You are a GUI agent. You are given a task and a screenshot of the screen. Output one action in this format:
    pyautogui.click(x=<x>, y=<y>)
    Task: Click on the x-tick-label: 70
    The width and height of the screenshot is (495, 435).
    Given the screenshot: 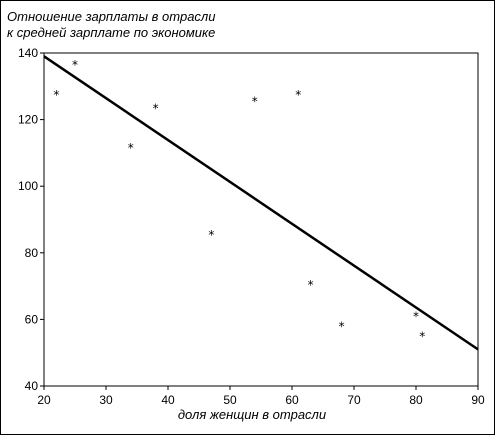 What is the action you would take?
    pyautogui.click(x=354, y=400)
    